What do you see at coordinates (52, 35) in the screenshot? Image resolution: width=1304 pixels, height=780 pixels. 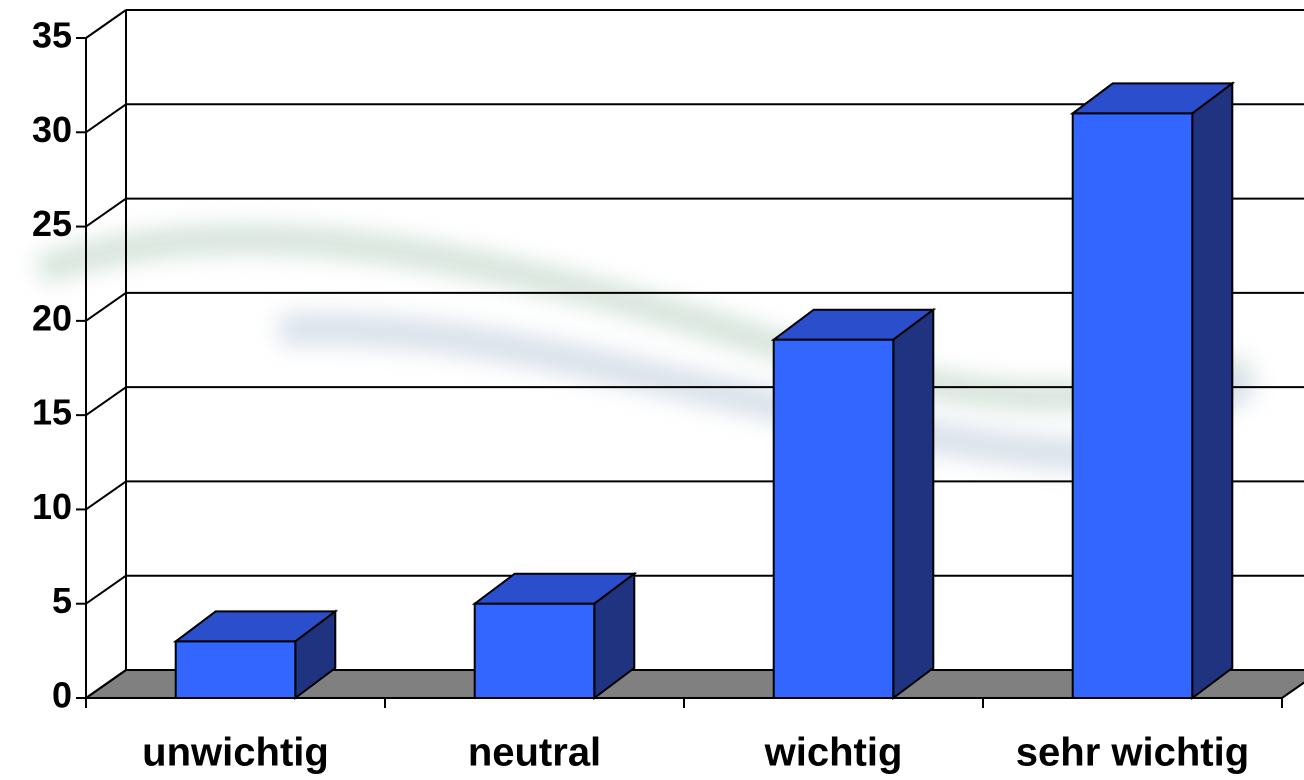 I see `y-tick-label: 35` at bounding box center [52, 35].